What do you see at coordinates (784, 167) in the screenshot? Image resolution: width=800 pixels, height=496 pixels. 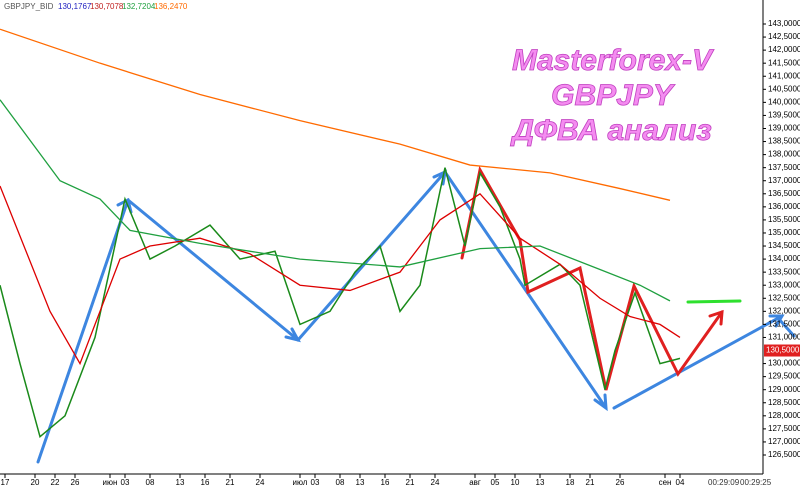 I see `y-tick-label: 137,5000` at bounding box center [784, 167].